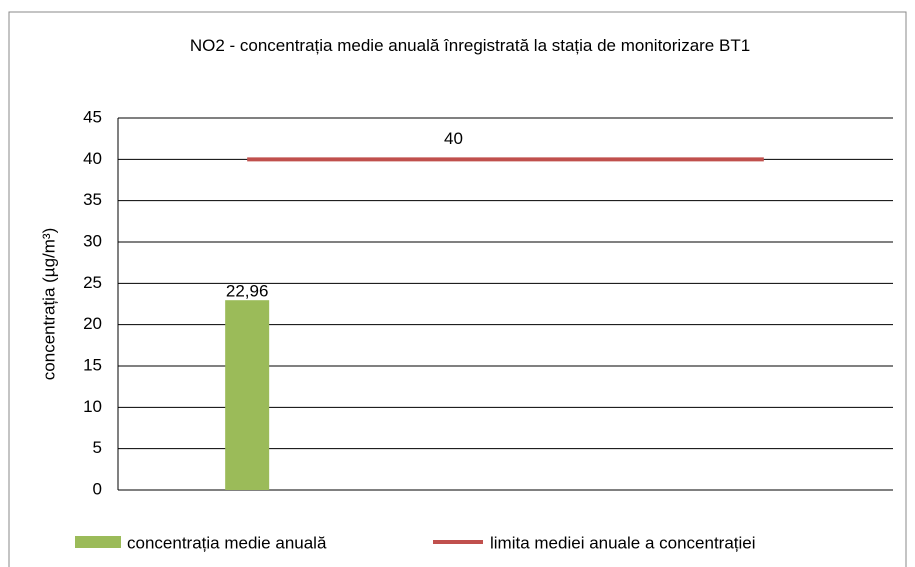 This screenshot has width=915, height=567. I want to click on data-label: 40, so click(453, 138).